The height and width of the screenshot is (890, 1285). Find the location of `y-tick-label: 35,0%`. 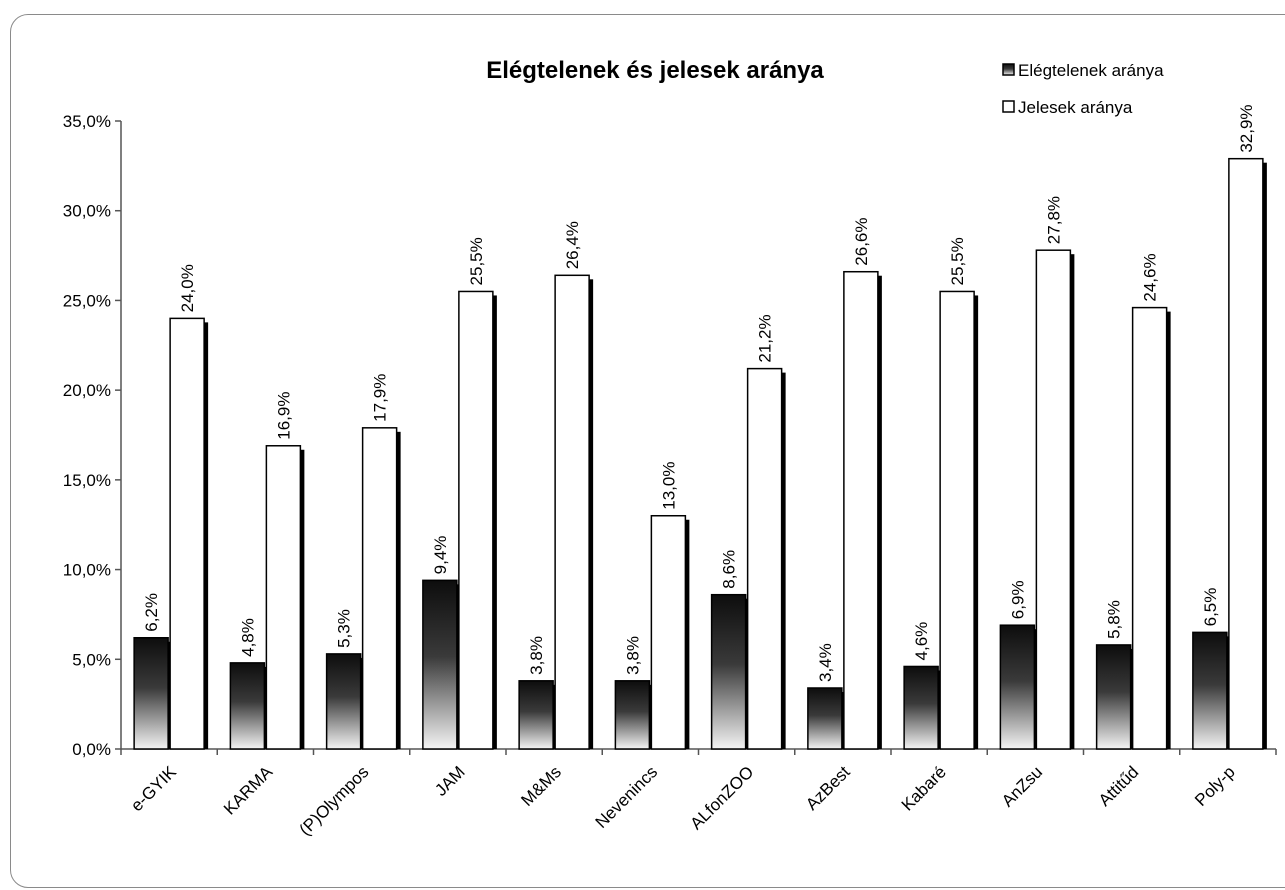

y-tick-label: 35,0% is located at coordinates (87, 121).